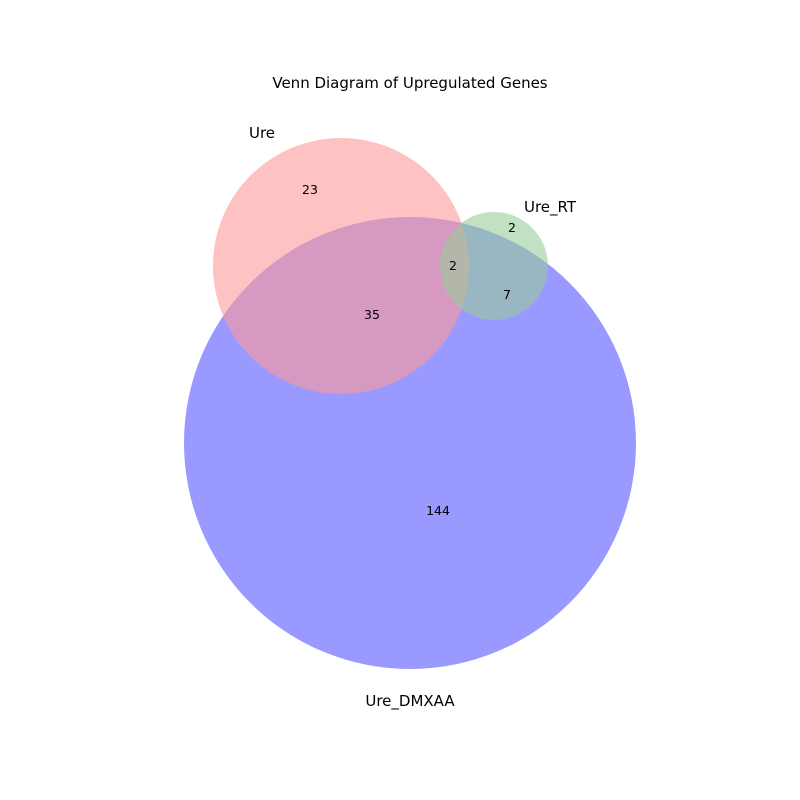  I want to click on set-circle-ure-rt, so click(494, 266).